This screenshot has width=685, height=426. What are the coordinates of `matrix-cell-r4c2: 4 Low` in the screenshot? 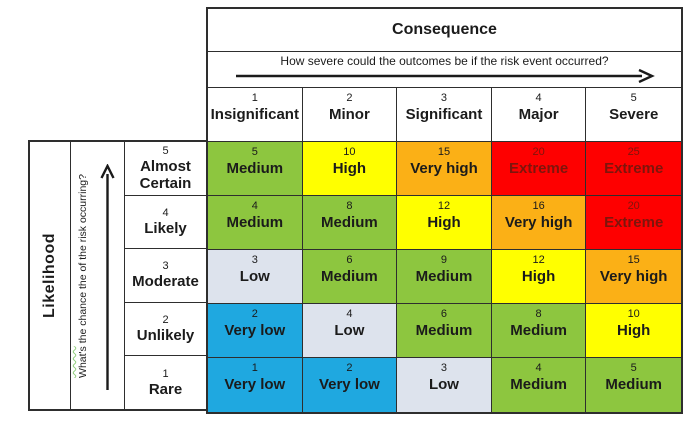 It's located at (350, 331).